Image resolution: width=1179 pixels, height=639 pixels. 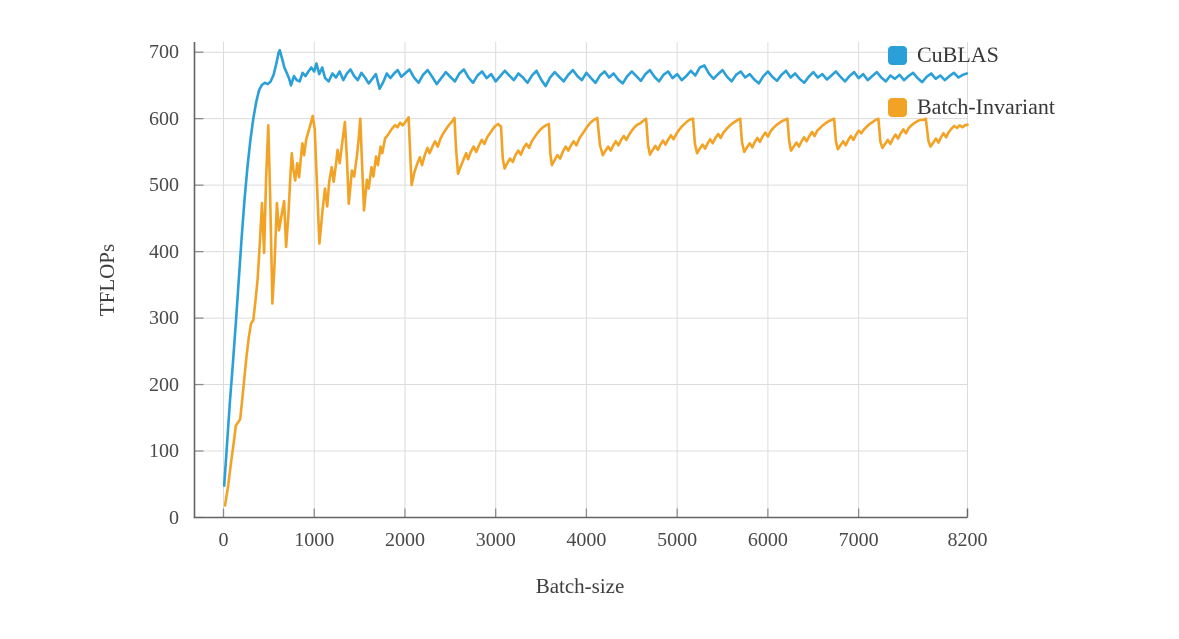 I want to click on x-tick-label: 4000, so click(x=586, y=540).